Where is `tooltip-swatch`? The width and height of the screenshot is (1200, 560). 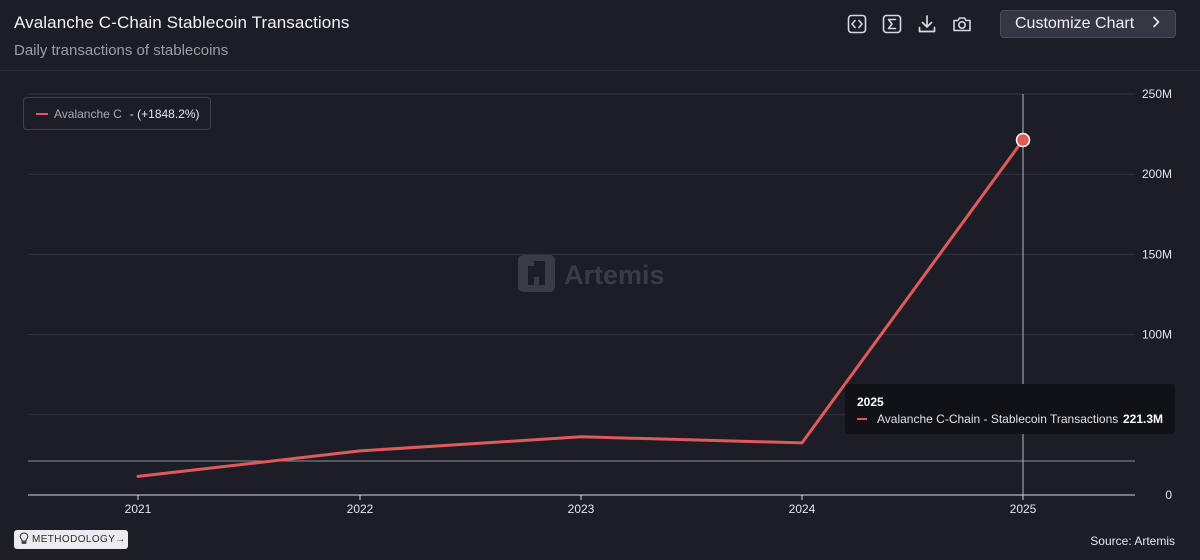
tooltip-swatch is located at coordinates (862, 419).